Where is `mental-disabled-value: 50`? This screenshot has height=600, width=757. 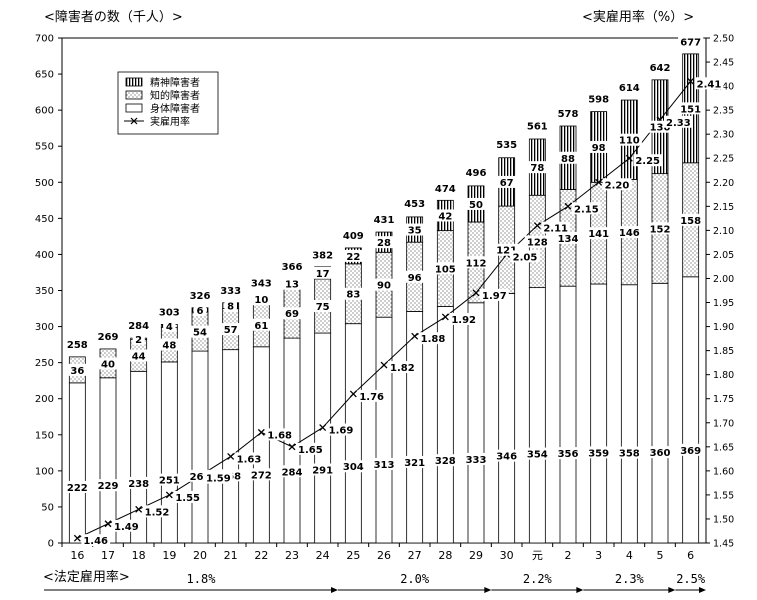
mental-disabled-value: 50 is located at coordinates (476, 205).